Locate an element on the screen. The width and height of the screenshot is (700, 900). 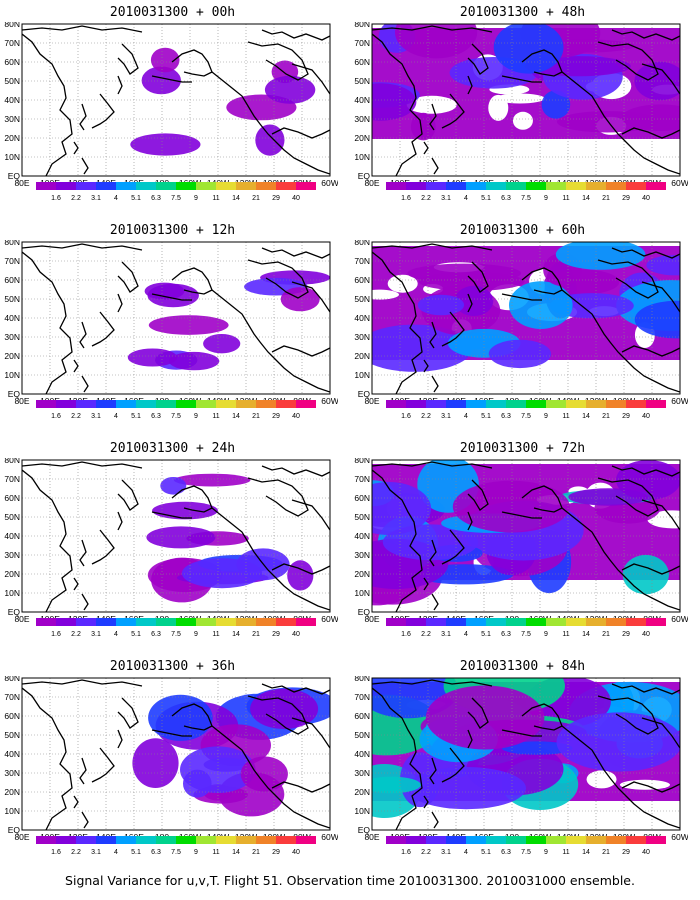
y-tick-label: 20N is located at coordinates (362, 356).